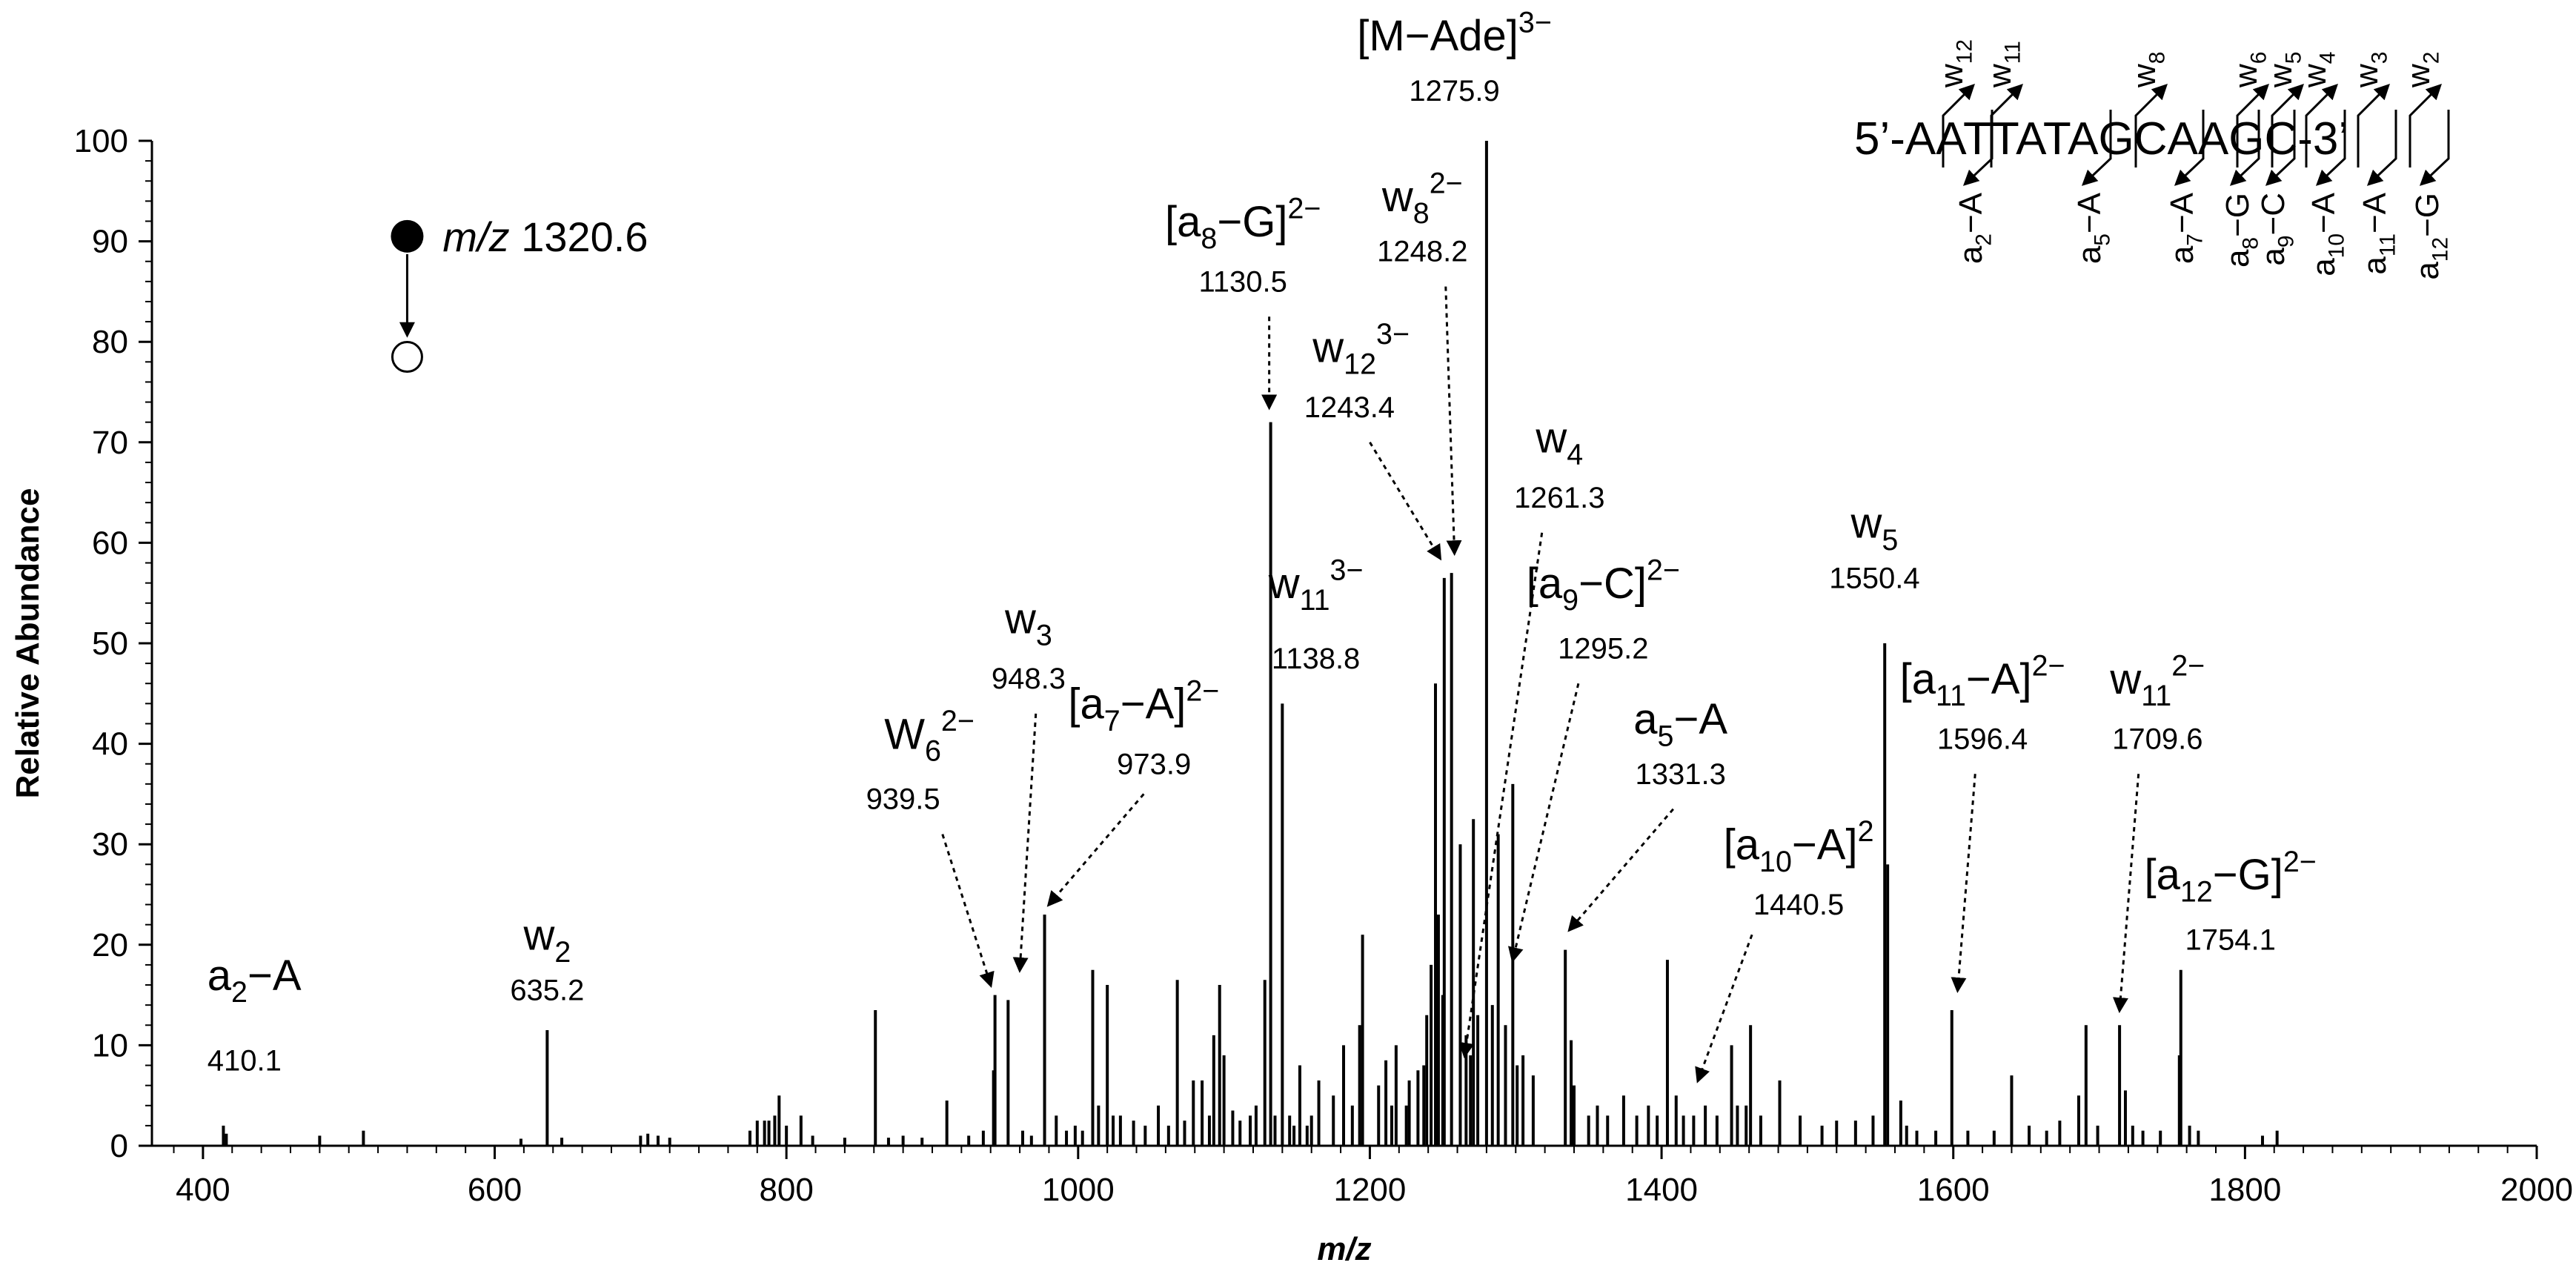  I want to click on annotation-arrow-w8, so click(1453, 421).